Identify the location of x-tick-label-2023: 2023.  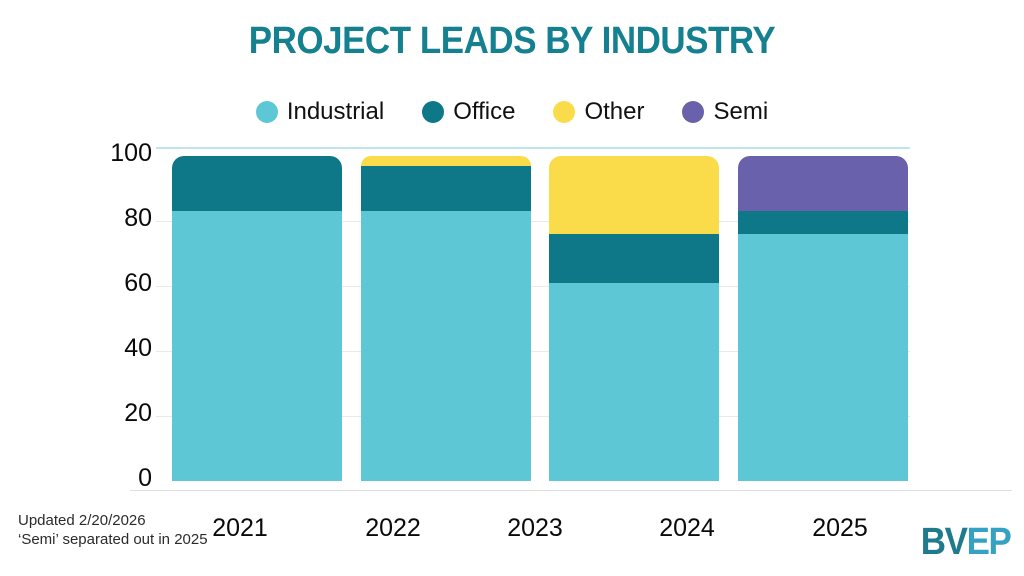
(535, 528).